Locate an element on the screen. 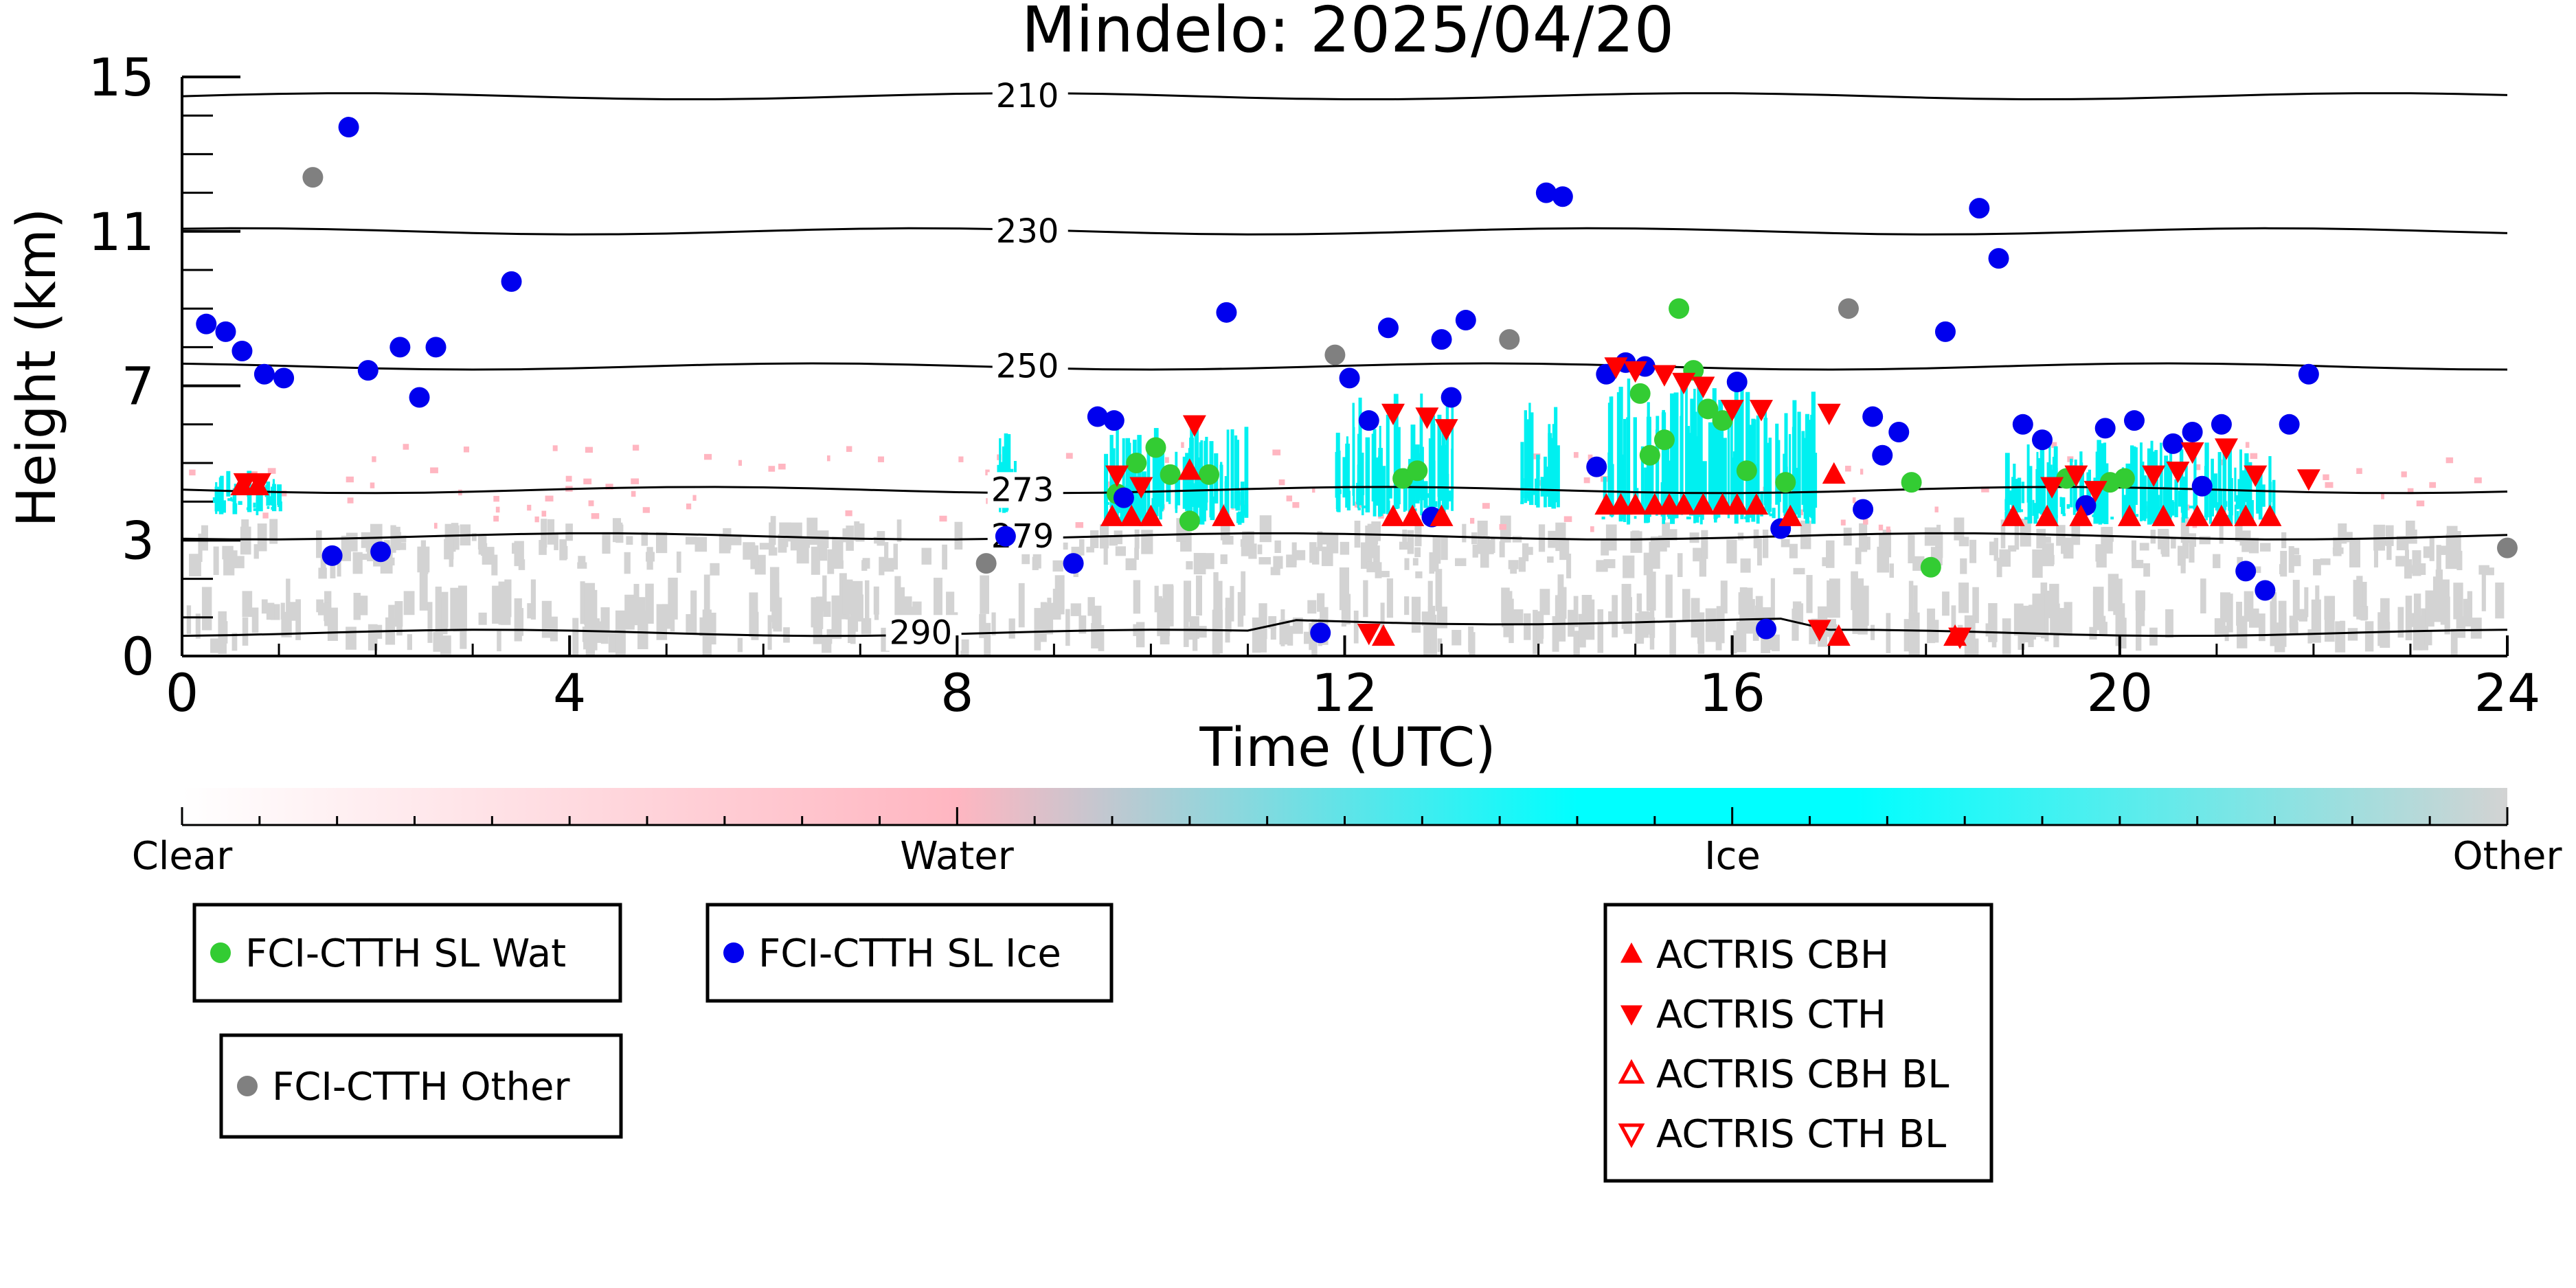 The width and height of the screenshot is (2576, 1288). colorbar-labels: Clear Water Ice Other is located at coordinates (1347, 856).